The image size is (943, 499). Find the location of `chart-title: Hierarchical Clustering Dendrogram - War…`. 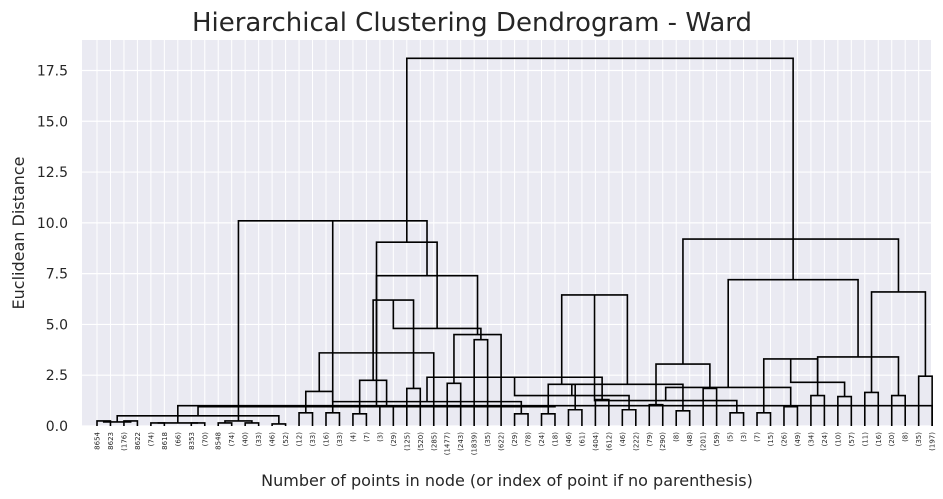

chart-title: Hierarchical Clustering Dendrogram - War… is located at coordinates (472, 23).